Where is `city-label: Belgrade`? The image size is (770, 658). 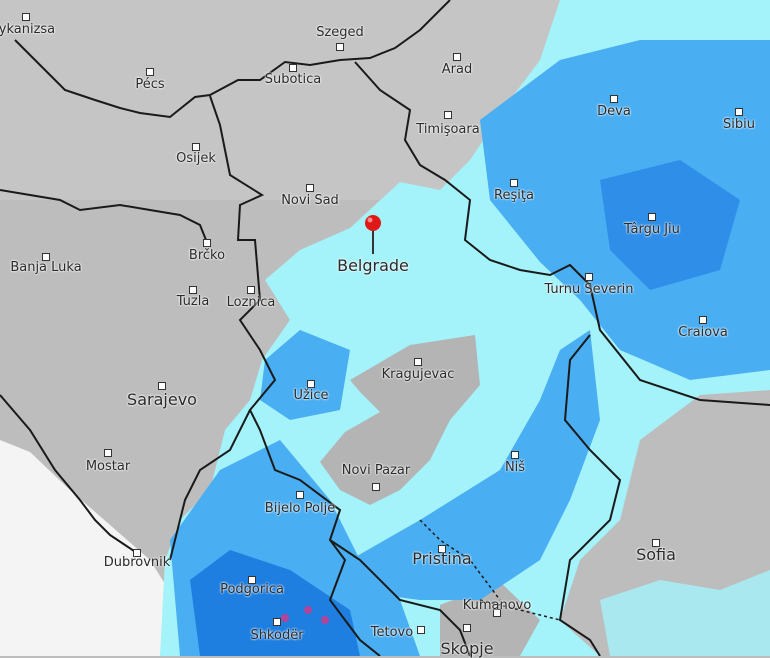 city-label: Belgrade is located at coordinates (373, 265).